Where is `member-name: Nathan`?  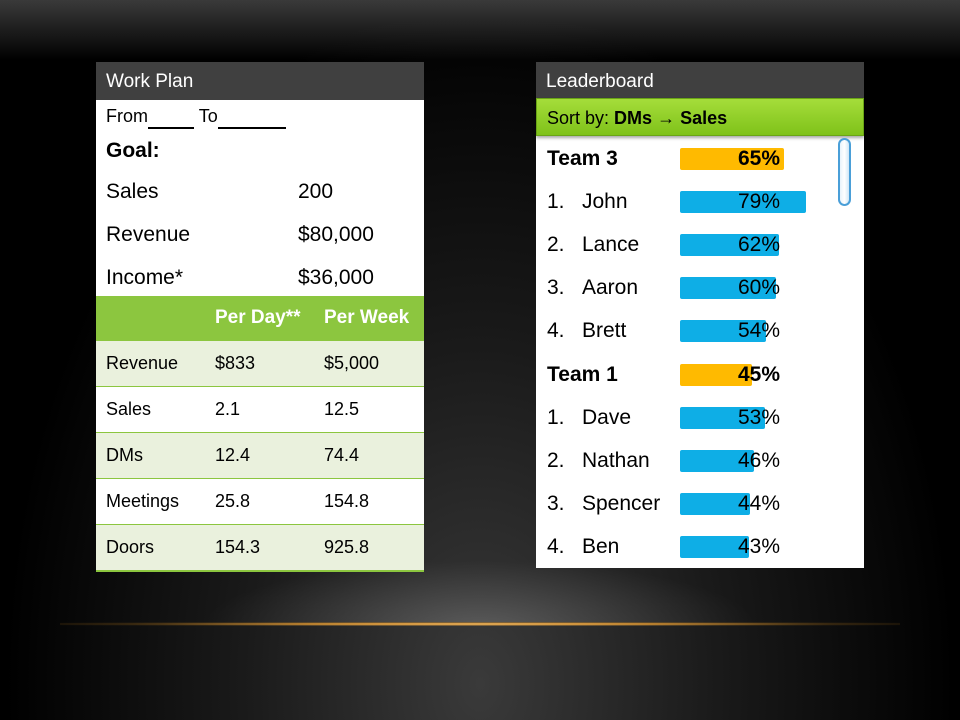
member-name: Nathan is located at coordinates (616, 460).